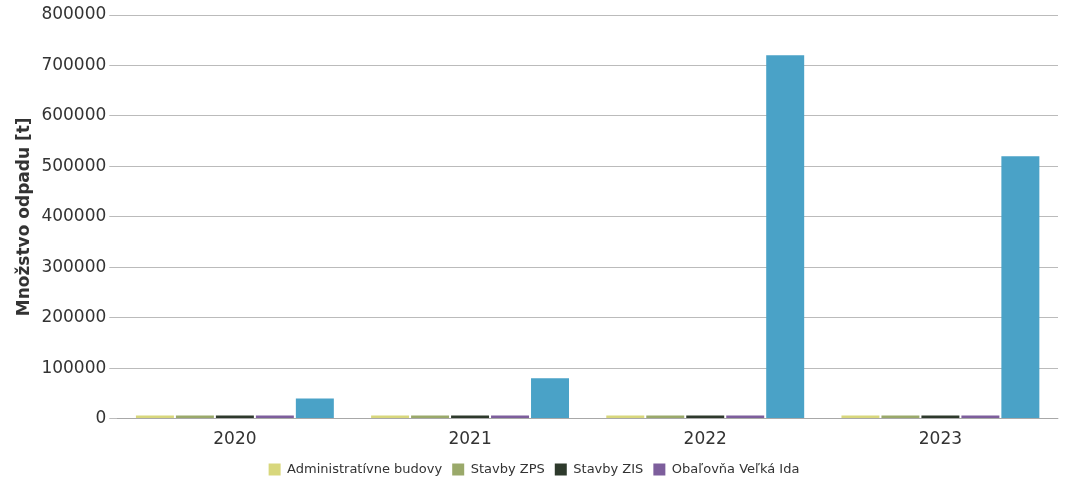 The height and width of the screenshot is (491, 1078). Describe the element at coordinates (74, 114) in the screenshot. I see `y-tick-label: 600000` at that location.